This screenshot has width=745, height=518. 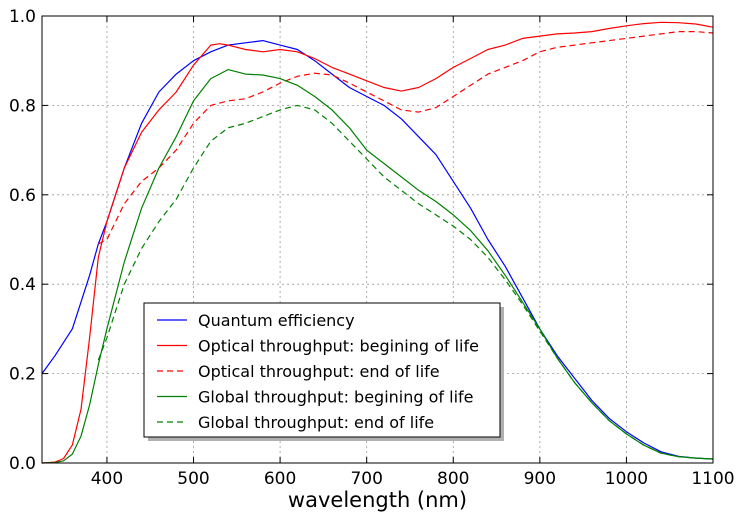 What do you see at coordinates (22, 464) in the screenshot?
I see `y-tick-label: 0.0` at bounding box center [22, 464].